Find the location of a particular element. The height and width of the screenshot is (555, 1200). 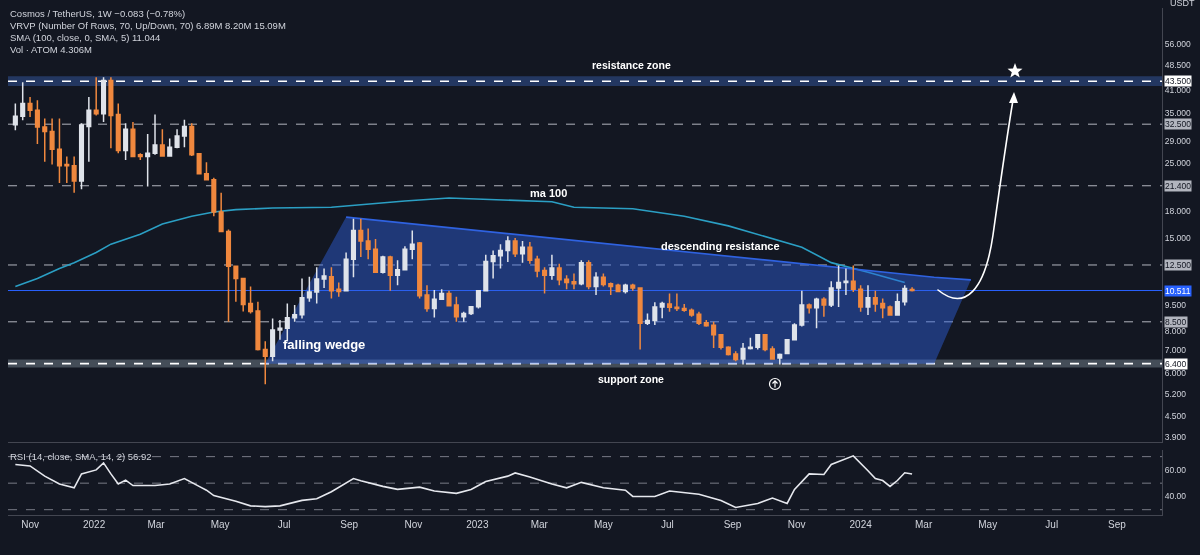

y-tick-label: 35.000 is located at coordinates (1177, 113).